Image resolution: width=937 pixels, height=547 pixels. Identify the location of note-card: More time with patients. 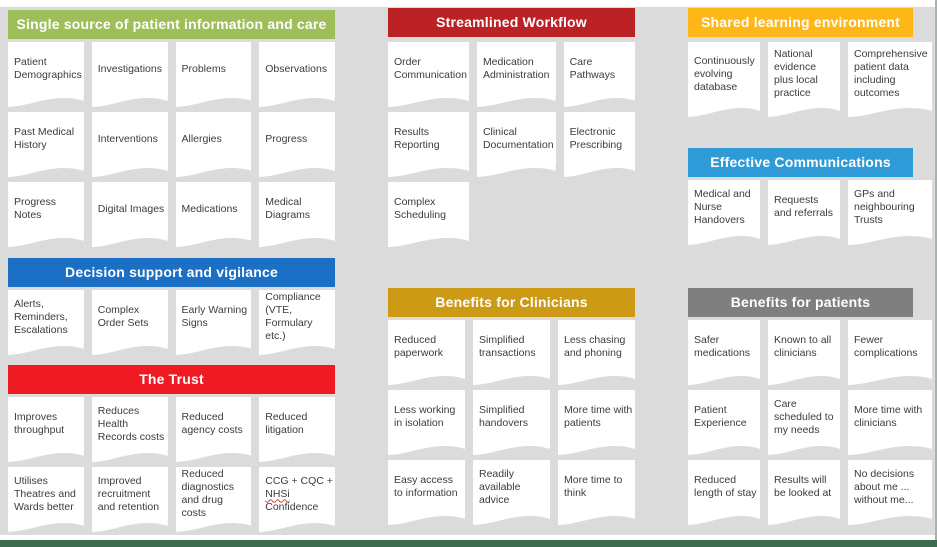
(596, 423).